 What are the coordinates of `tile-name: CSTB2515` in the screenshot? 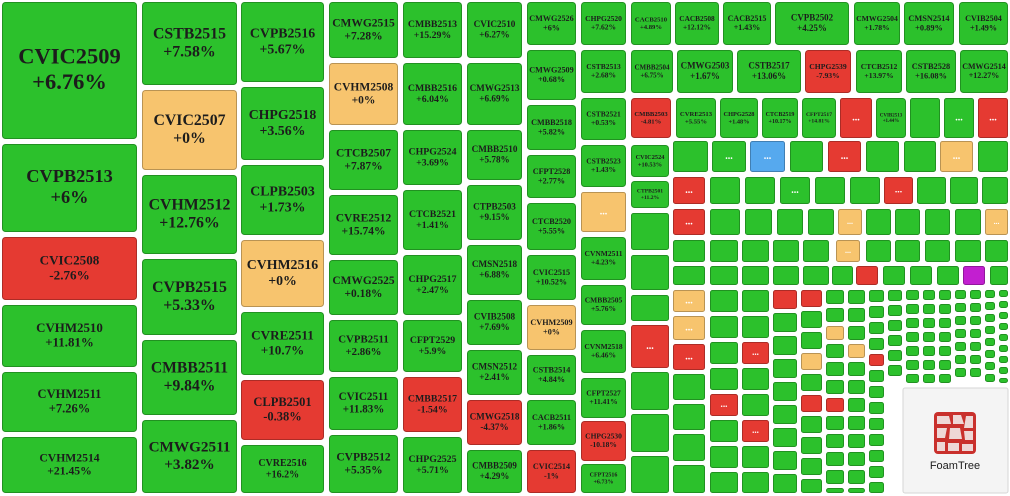 It's located at (189, 33).